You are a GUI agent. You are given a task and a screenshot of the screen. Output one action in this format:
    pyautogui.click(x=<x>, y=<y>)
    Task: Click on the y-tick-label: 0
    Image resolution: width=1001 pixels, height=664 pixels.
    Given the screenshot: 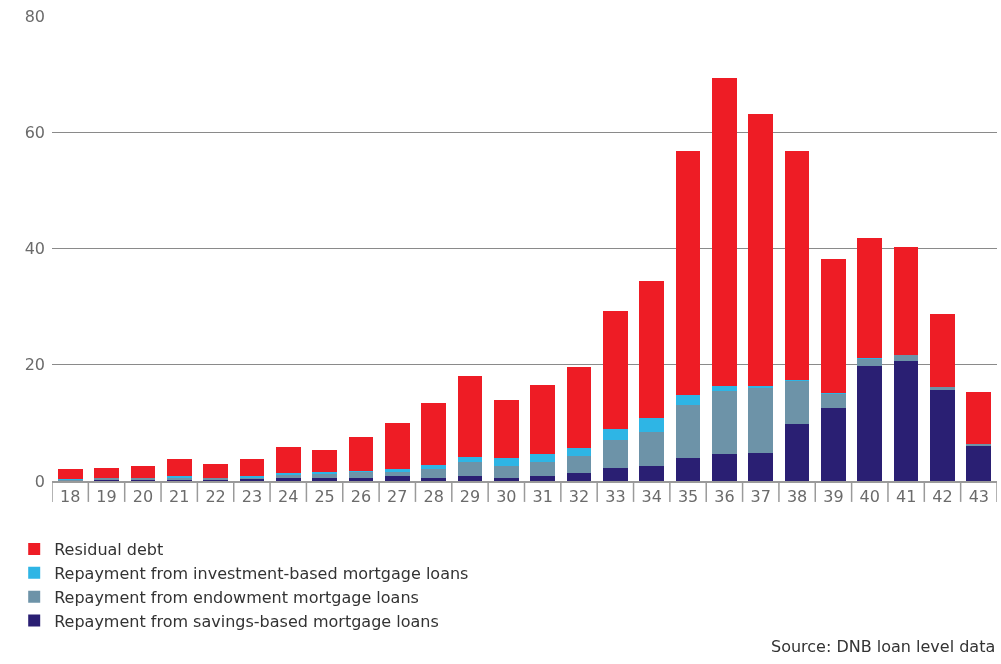 What is the action you would take?
    pyautogui.click(x=39, y=481)
    